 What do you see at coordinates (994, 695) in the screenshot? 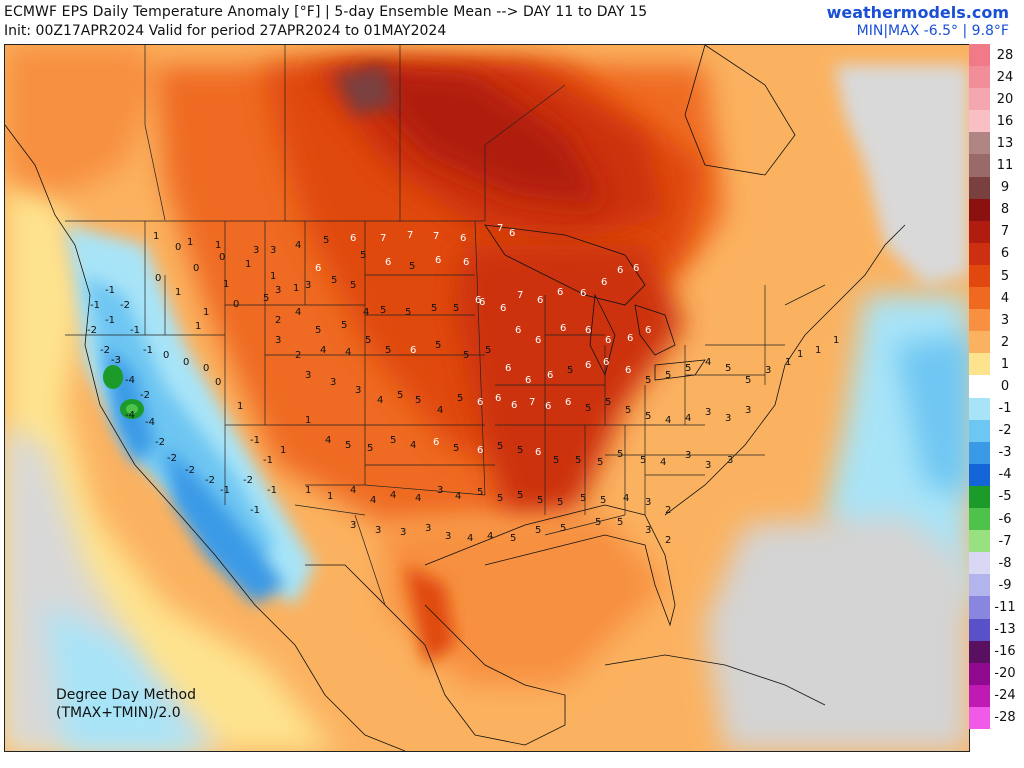
I see `legend-row: -24` at bounding box center [994, 695].